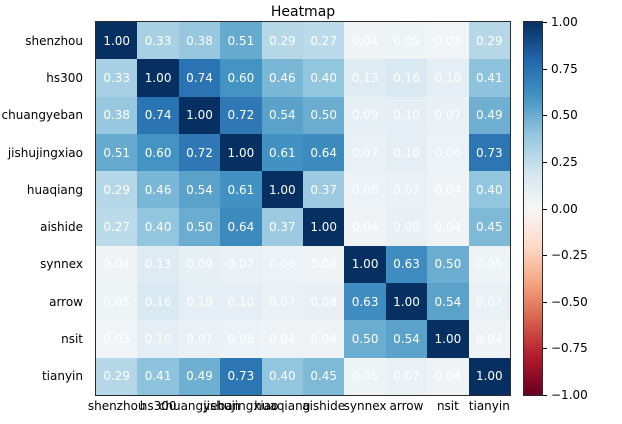  What do you see at coordinates (365, 406) in the screenshot?
I see `x-tick-label: synnex` at bounding box center [365, 406].